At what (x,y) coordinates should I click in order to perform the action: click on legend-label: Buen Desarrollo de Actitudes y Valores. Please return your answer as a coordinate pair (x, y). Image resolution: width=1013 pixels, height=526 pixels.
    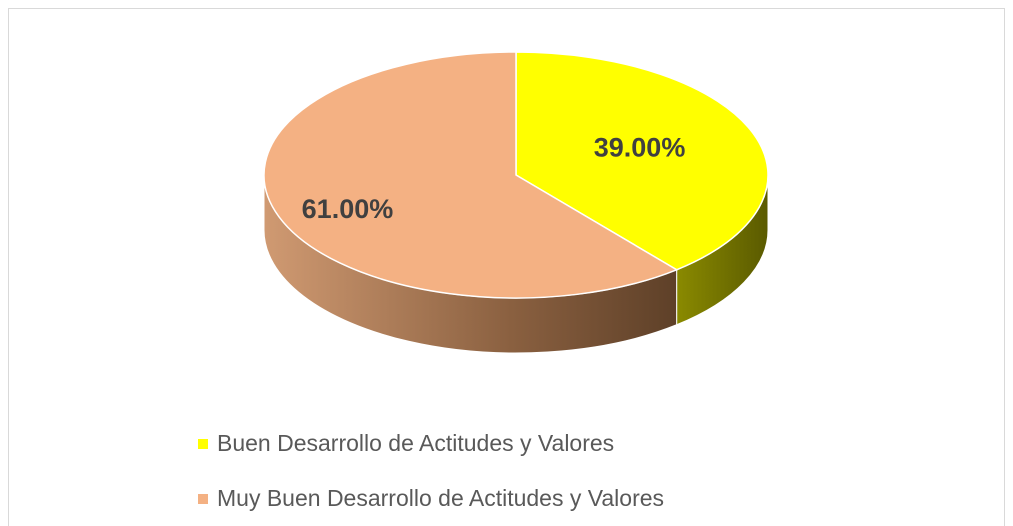
    Looking at the image, I should click on (415, 443).